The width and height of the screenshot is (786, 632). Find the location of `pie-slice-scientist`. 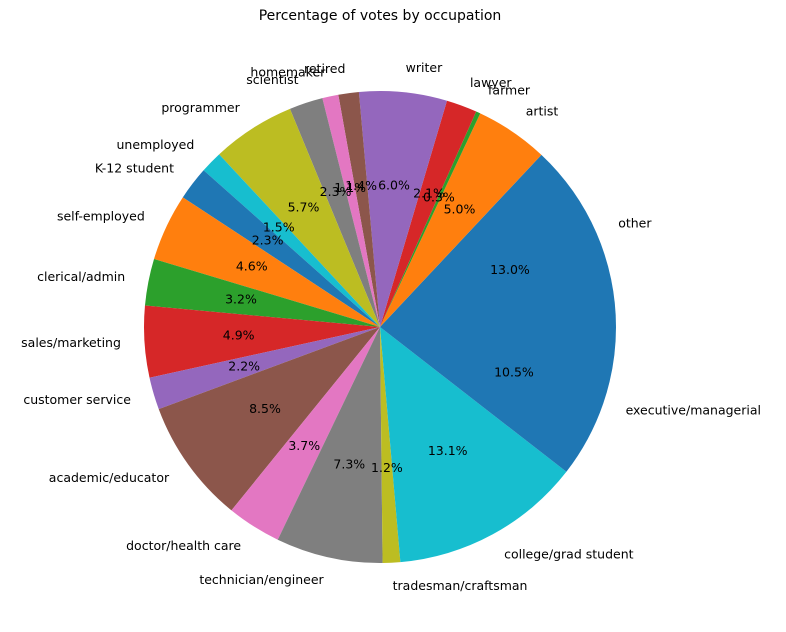

pie-slice-scientist is located at coordinates (334, 212).